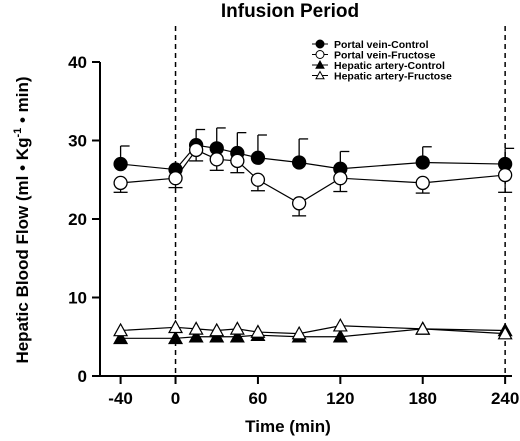  Describe the element at coordinates (393, 77) in the screenshot. I see `legend-label: Hepatic artery-Fructose` at that location.